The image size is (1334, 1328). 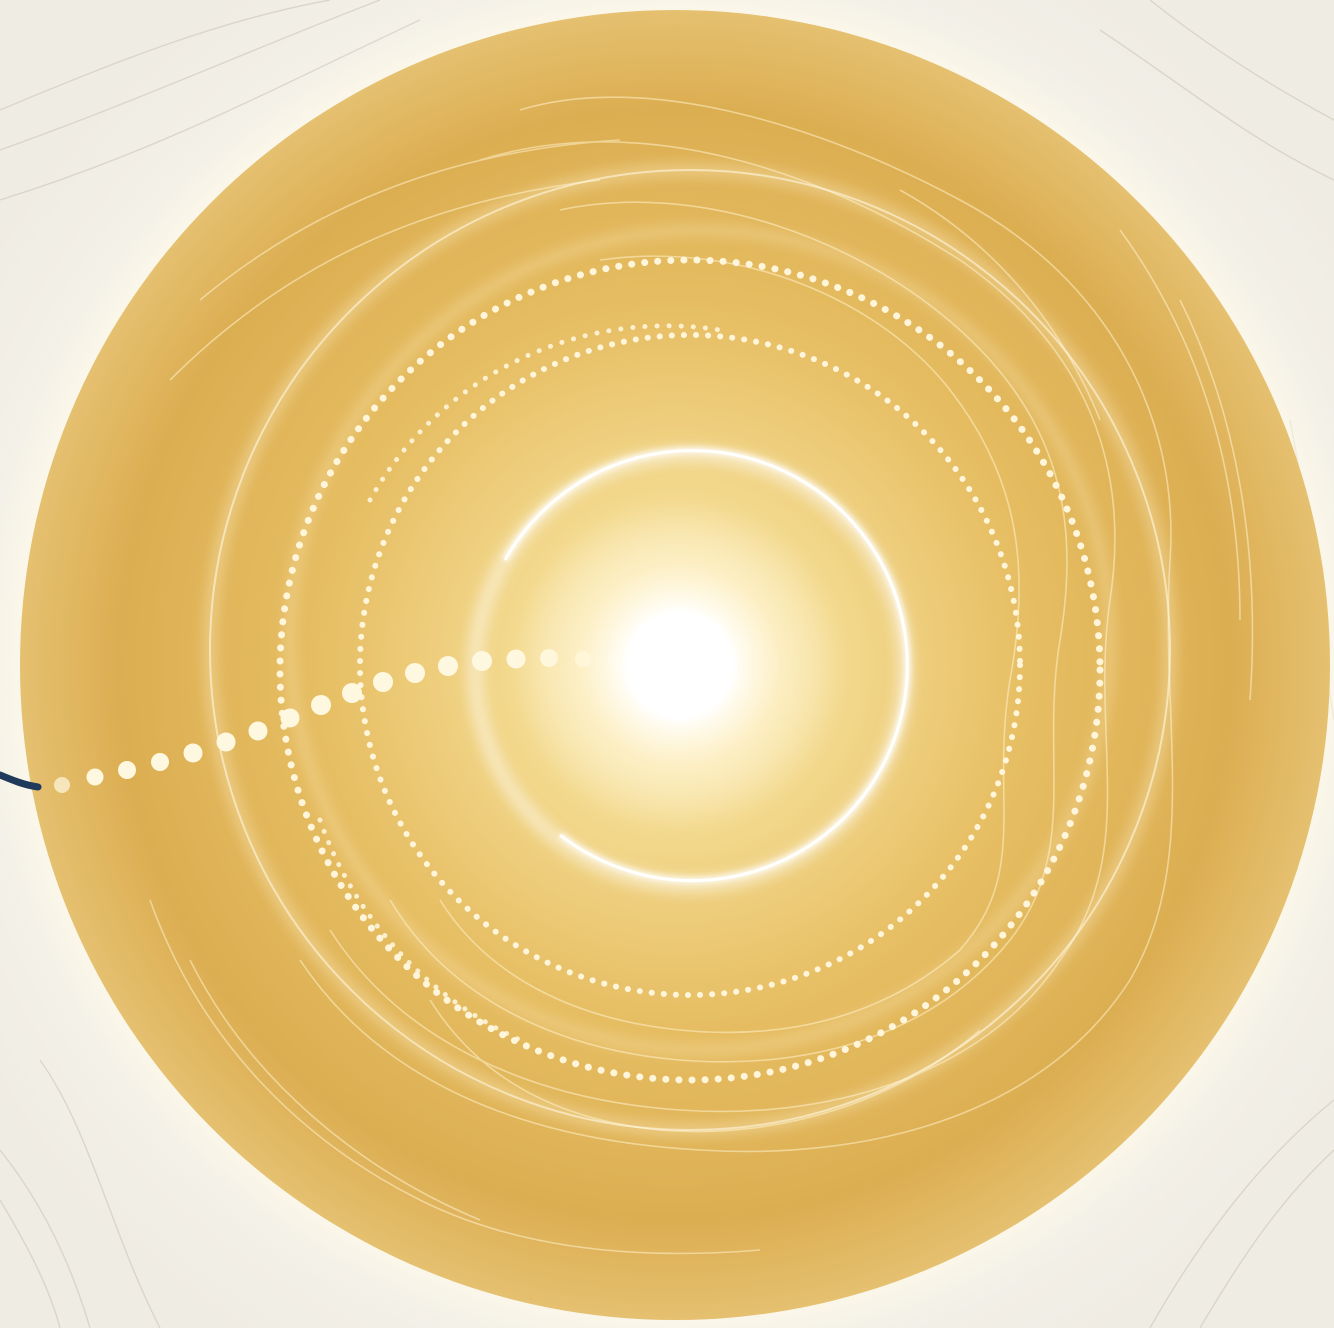 I want to click on inner-bright-ring, so click(x=690, y=670).